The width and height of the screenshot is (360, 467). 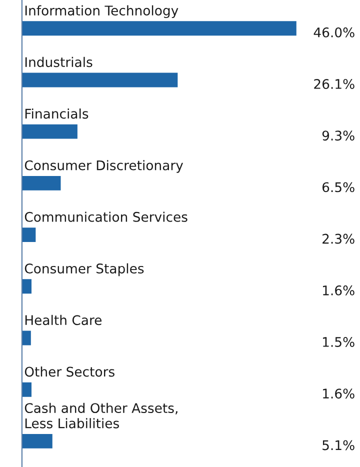 I want to click on data-label: 6.5%, so click(x=338, y=187).